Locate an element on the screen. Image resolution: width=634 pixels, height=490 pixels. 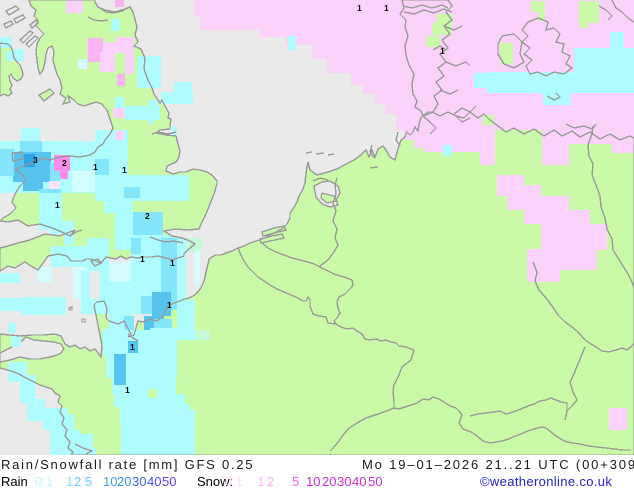
svg-text: 3 is located at coordinates (35, 160).